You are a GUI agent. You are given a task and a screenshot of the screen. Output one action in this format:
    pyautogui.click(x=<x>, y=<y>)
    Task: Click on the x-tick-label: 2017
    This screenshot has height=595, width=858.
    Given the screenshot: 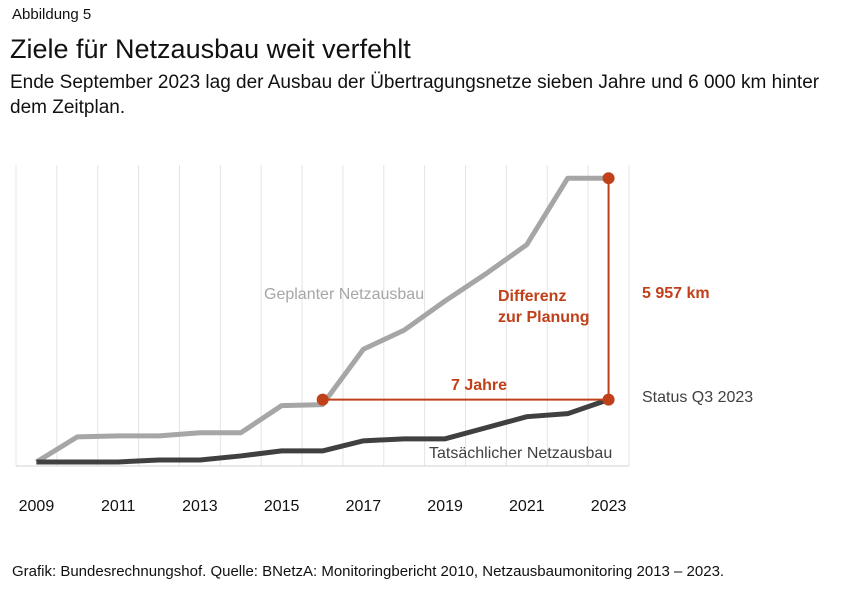 What is the action you would take?
    pyautogui.click(x=364, y=506)
    